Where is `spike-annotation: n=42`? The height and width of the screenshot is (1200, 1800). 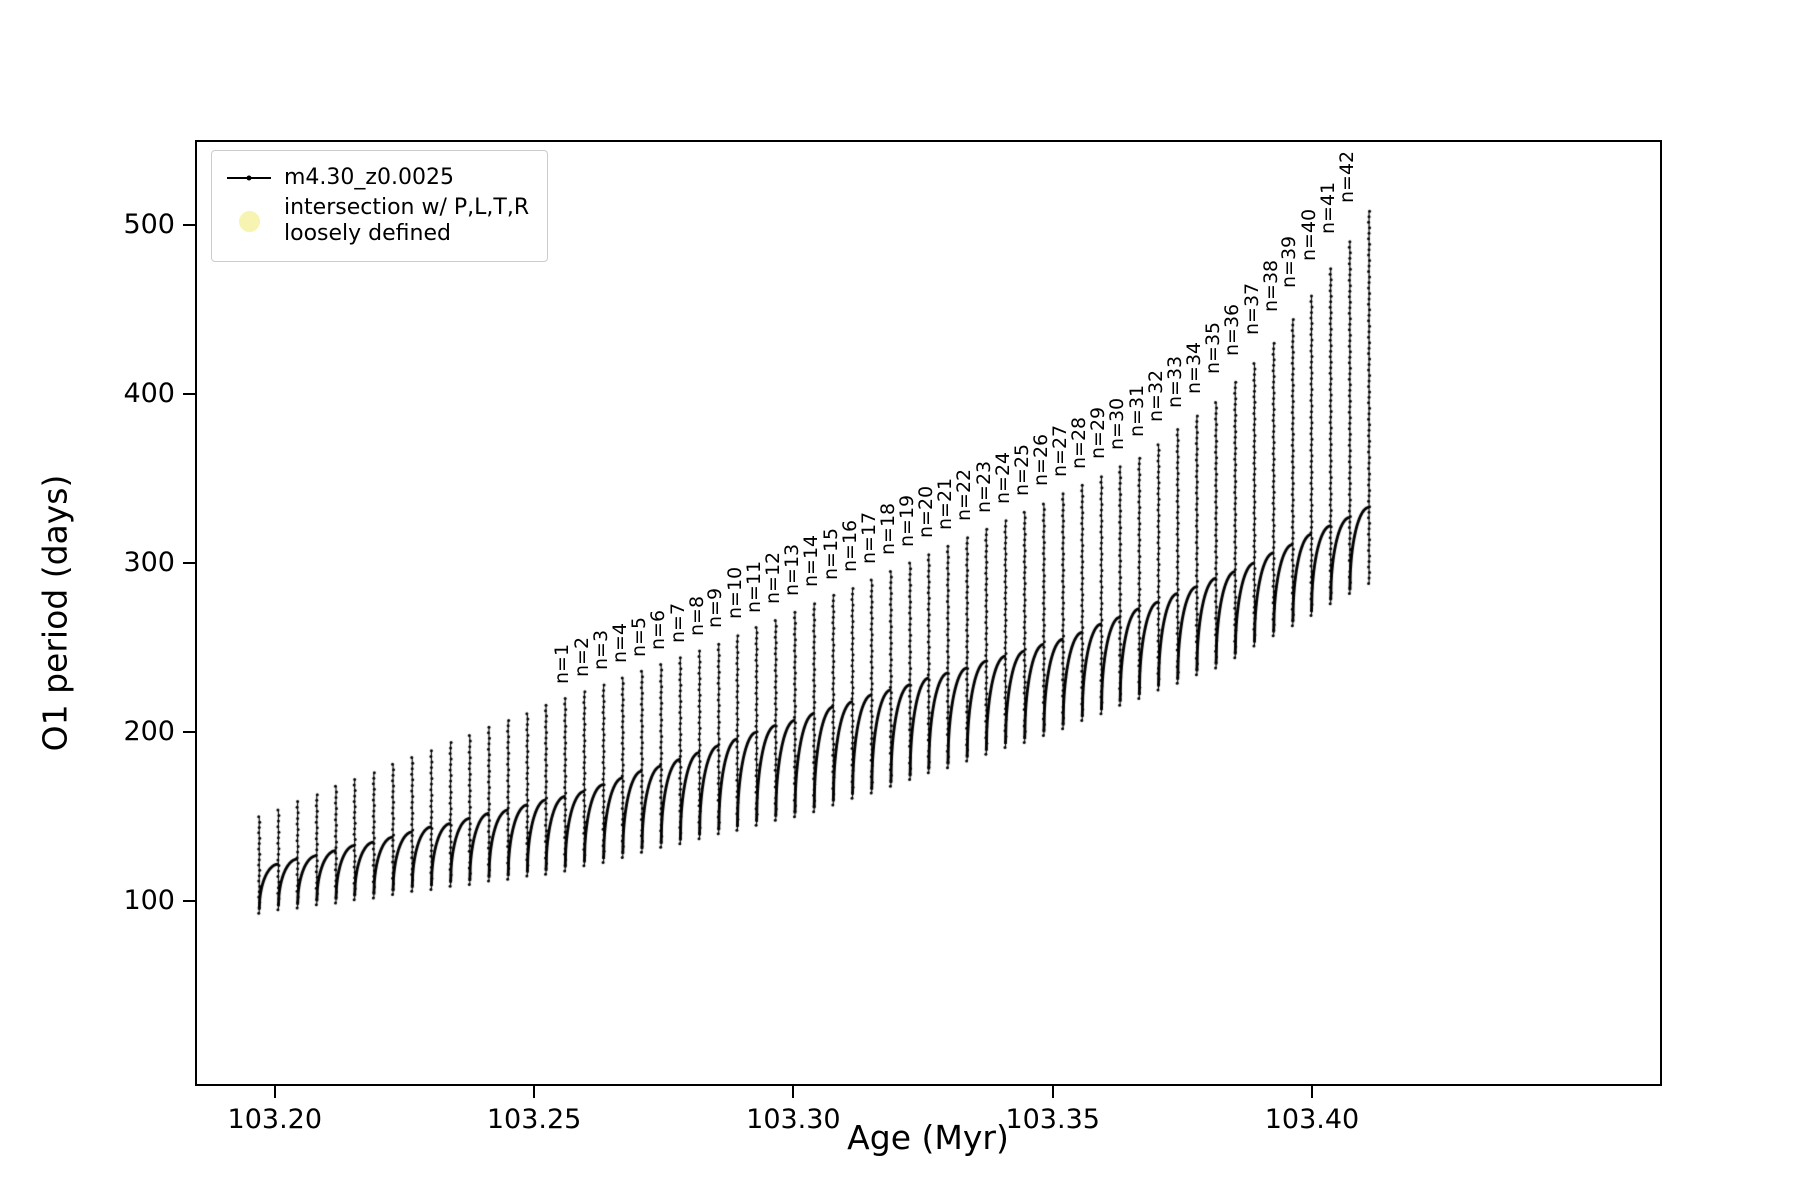 spike-annotation: n=42 is located at coordinates (1347, 177).